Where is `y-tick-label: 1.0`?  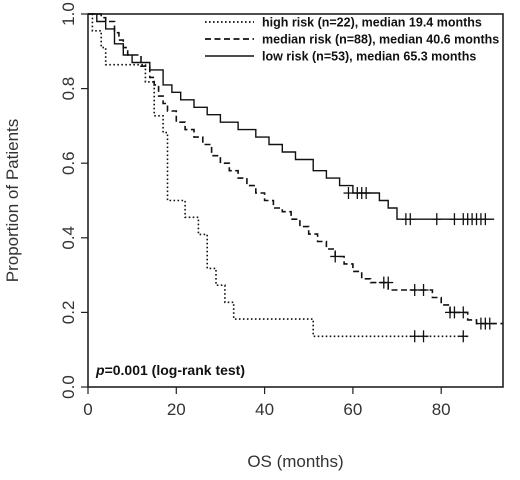 y-tick-label: 1.0 is located at coordinates (68, 14).